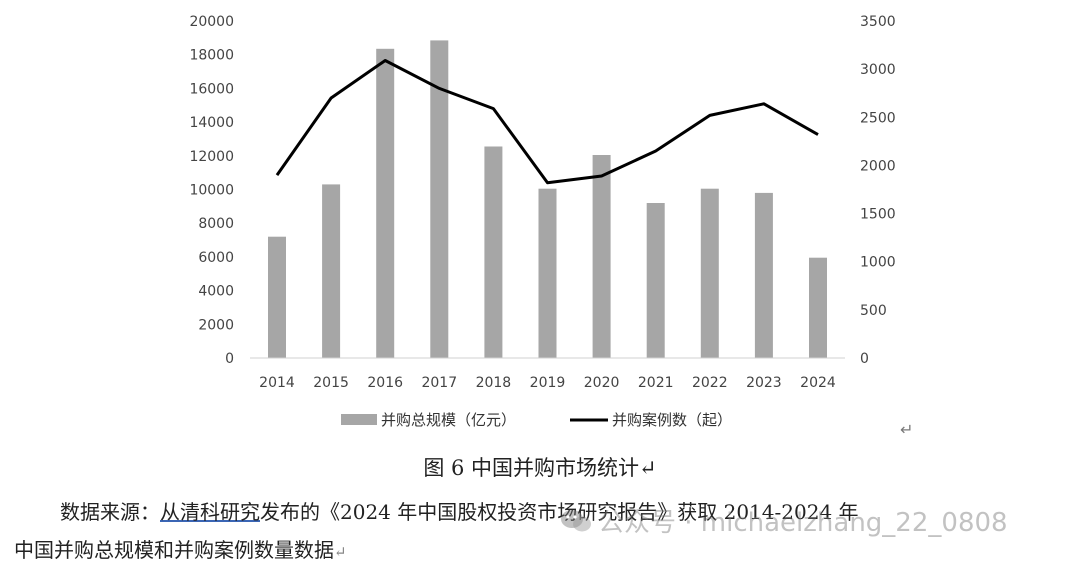 The height and width of the screenshot is (571, 1080). What do you see at coordinates (216, 325) in the screenshot?
I see `left-tick-label: 2000` at bounding box center [216, 325].